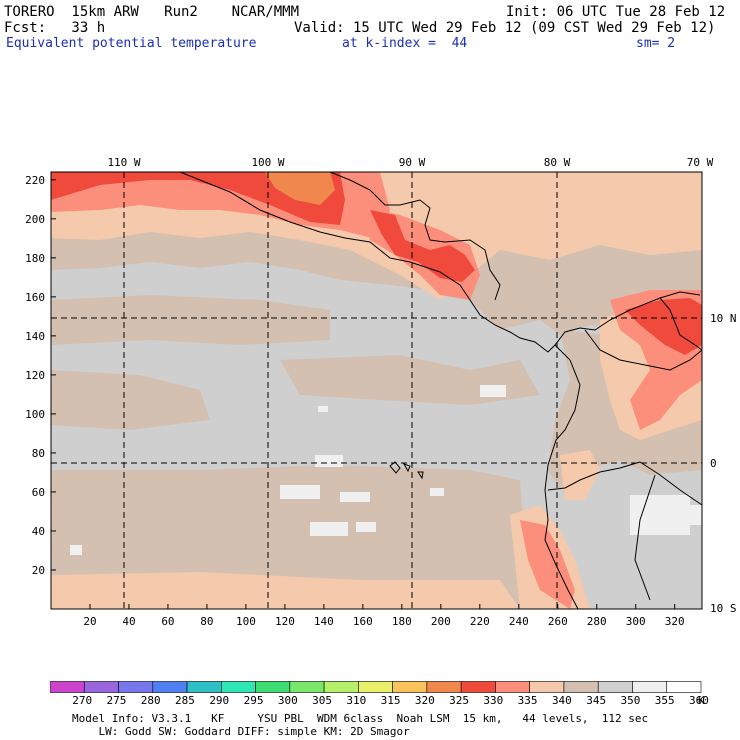 This screenshot has width=740, height=740. Describe the element at coordinates (424, 700) in the screenshot. I see `colorbar-tick-label: 320` at that location.